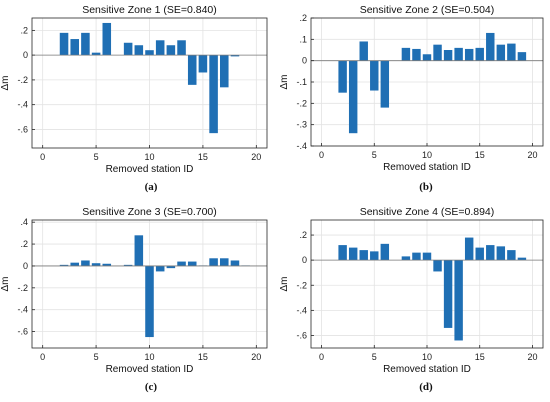 The height and width of the screenshot is (402, 550). Describe the element at coordinates (427, 212) in the screenshot. I see `chart-title: Sensitive Zone 4 (SE=0.894)` at that location.